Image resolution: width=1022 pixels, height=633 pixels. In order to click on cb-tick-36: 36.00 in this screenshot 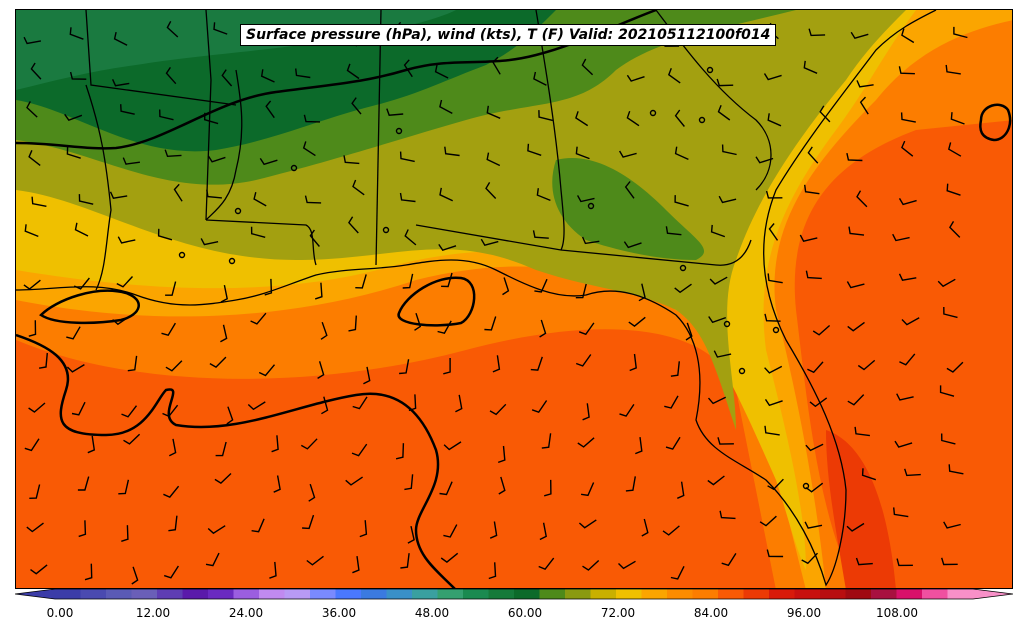, I will do `click(339, 613)`.